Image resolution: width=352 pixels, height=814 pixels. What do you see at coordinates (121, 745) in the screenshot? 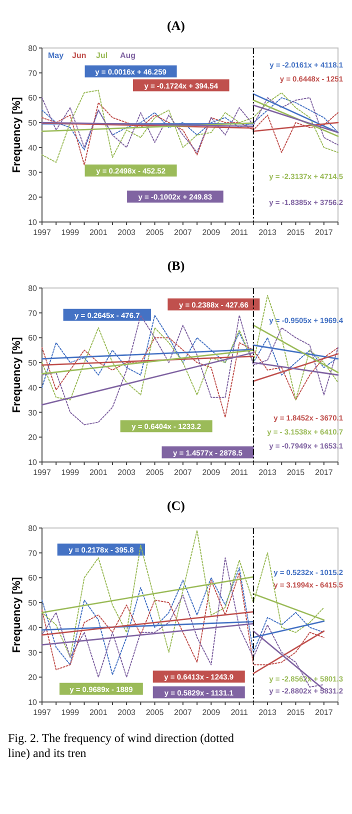
I see `caption: Fig. 2. The frequency of wind direction (dotted line) and its tren` at bounding box center [121, 745].